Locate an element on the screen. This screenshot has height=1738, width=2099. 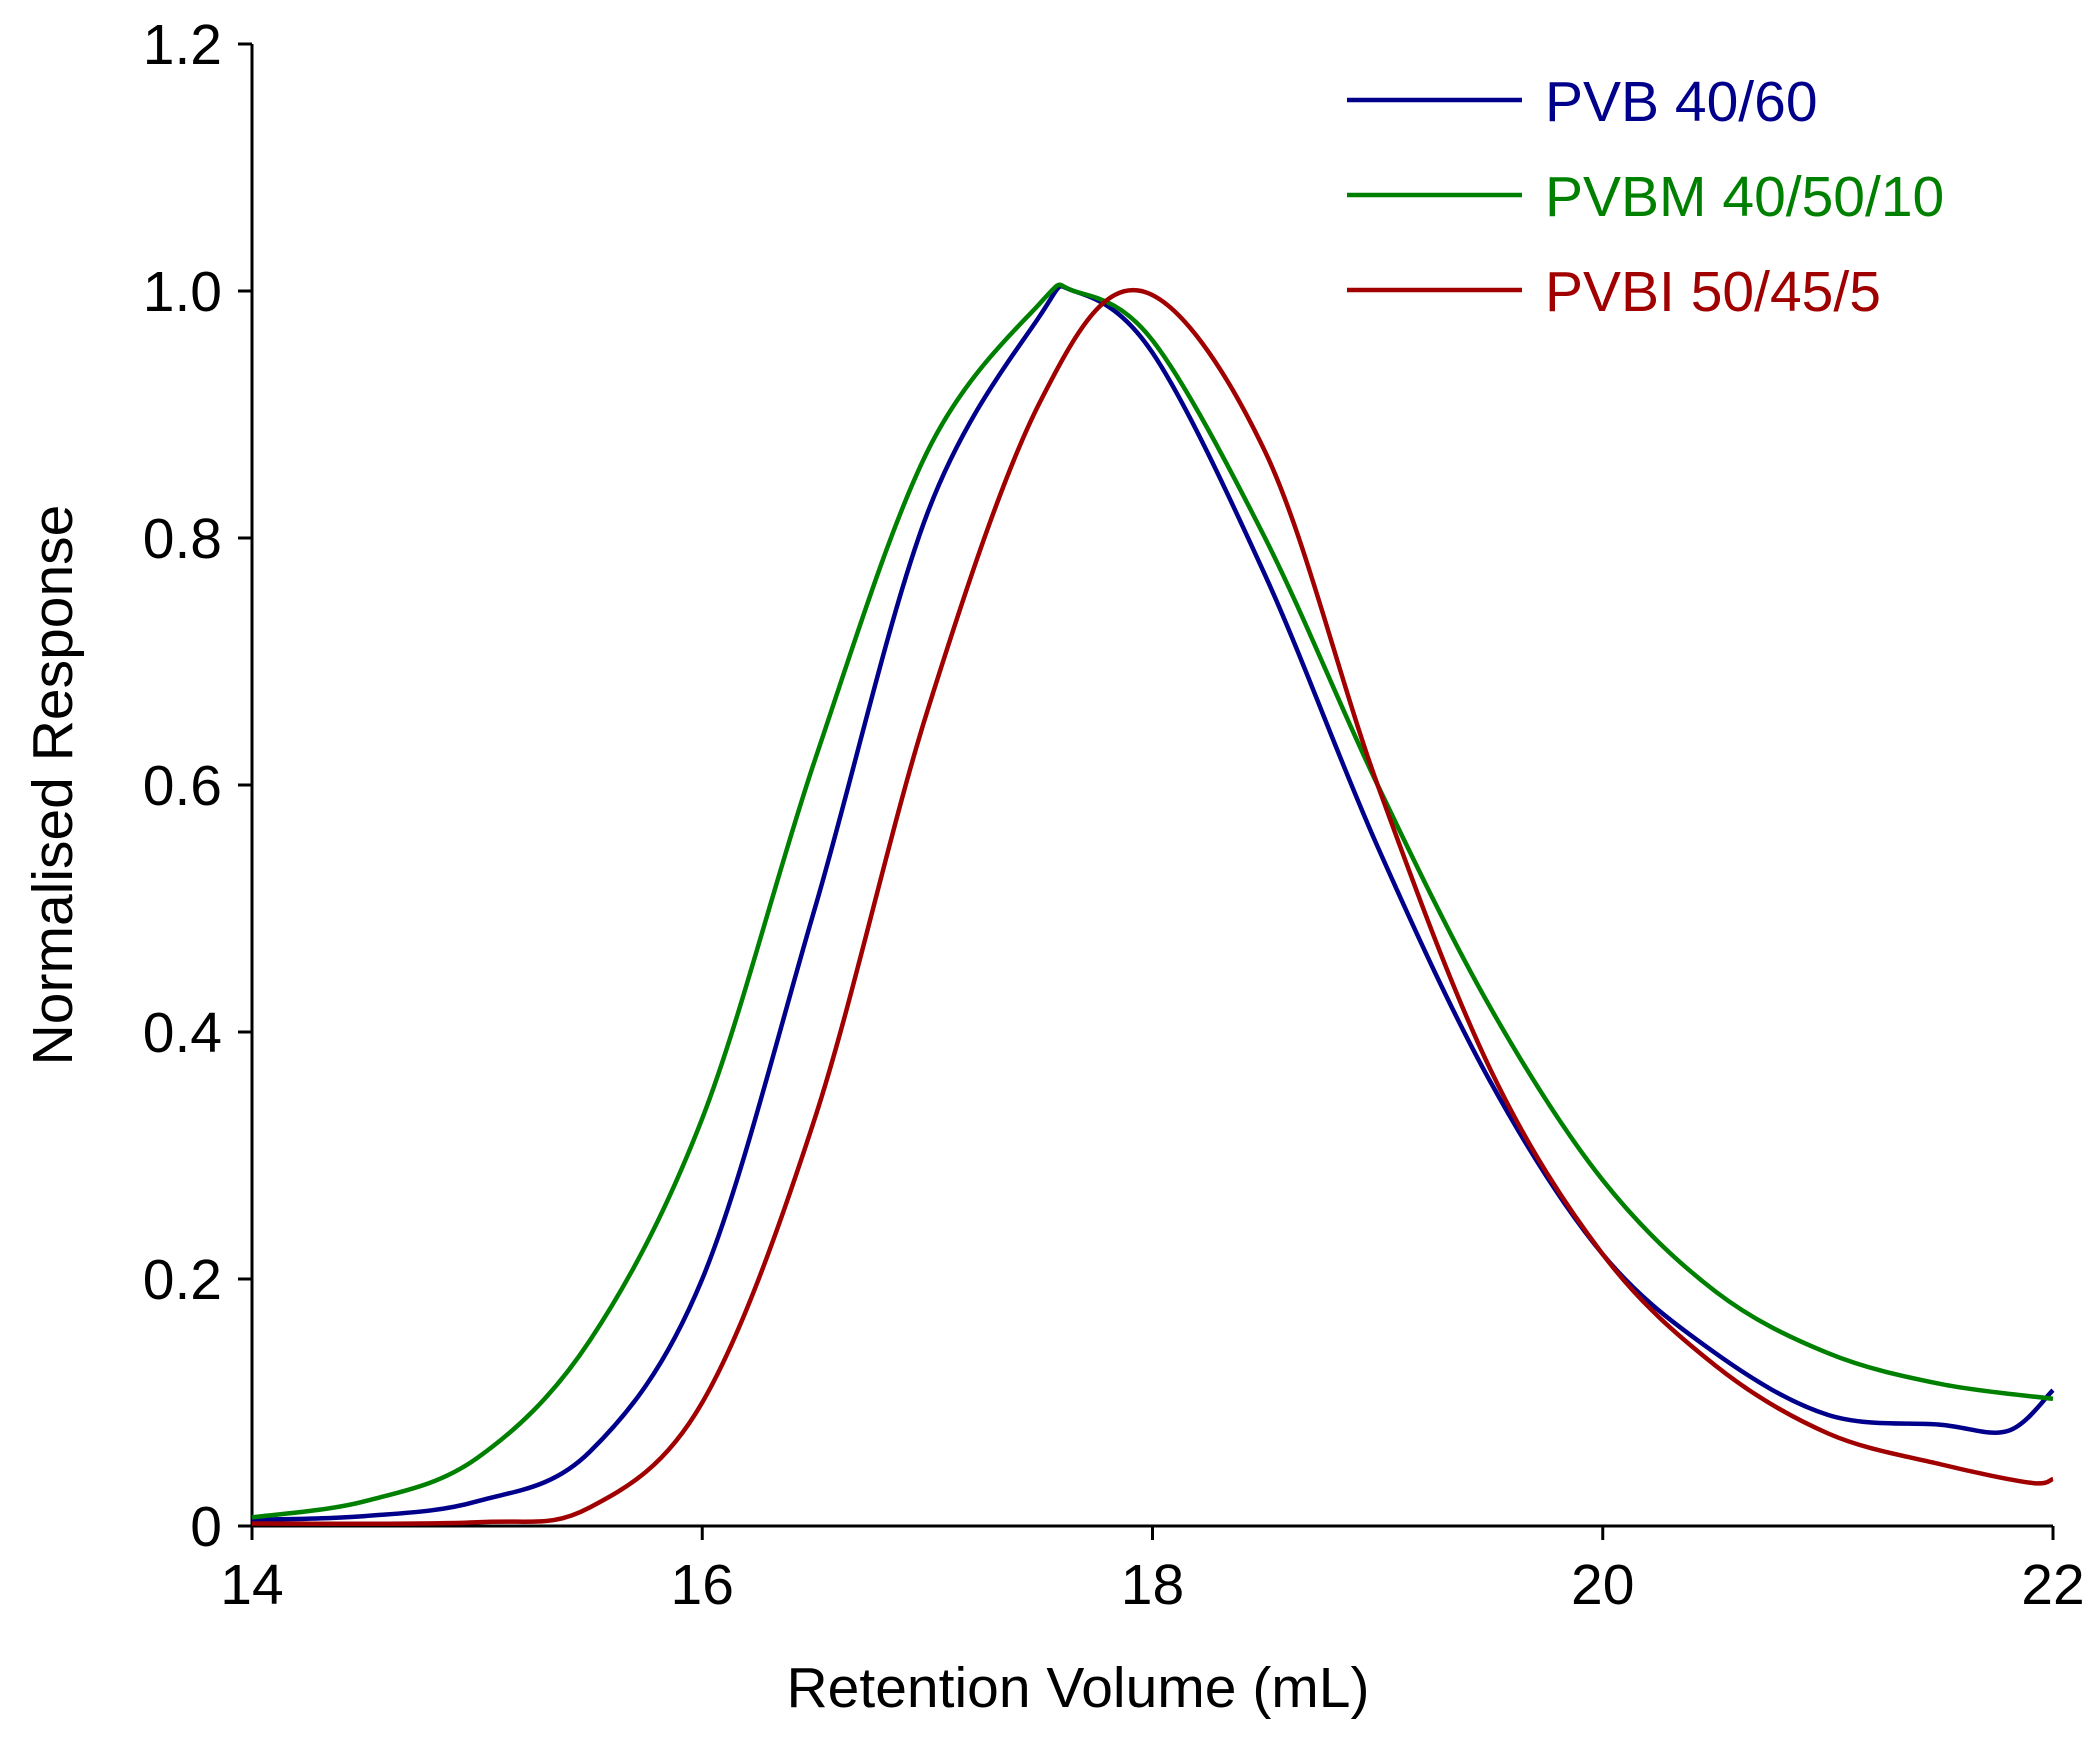
y-tick-label: 0.6 is located at coordinates (182, 786).